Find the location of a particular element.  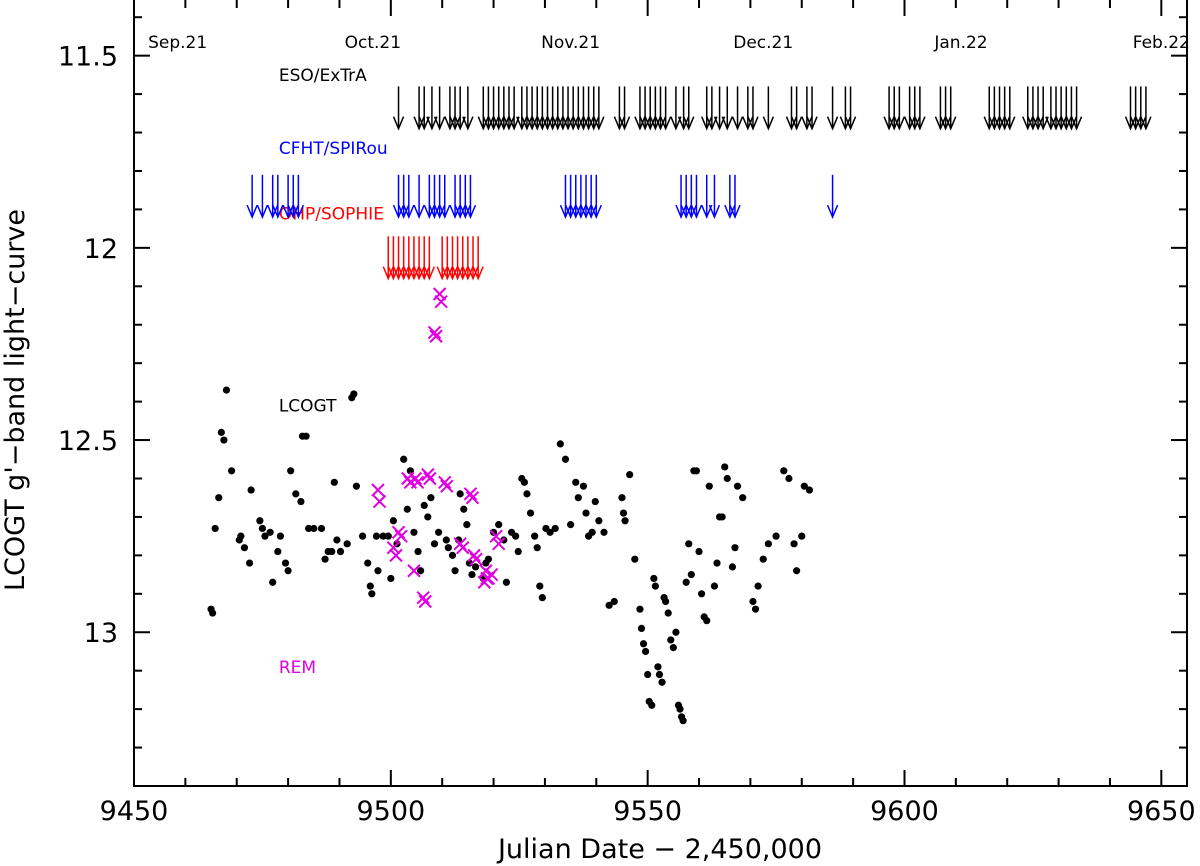

y-tick-label: 13 is located at coordinates (101, 633).